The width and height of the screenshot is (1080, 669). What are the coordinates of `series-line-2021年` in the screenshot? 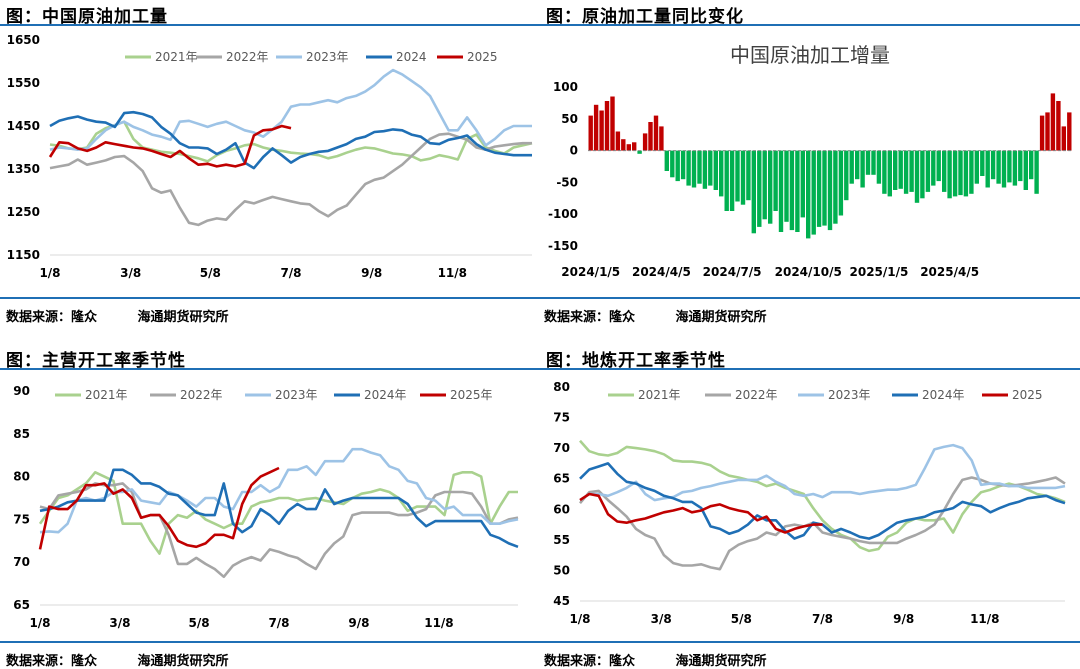 It's located at (278, 513).